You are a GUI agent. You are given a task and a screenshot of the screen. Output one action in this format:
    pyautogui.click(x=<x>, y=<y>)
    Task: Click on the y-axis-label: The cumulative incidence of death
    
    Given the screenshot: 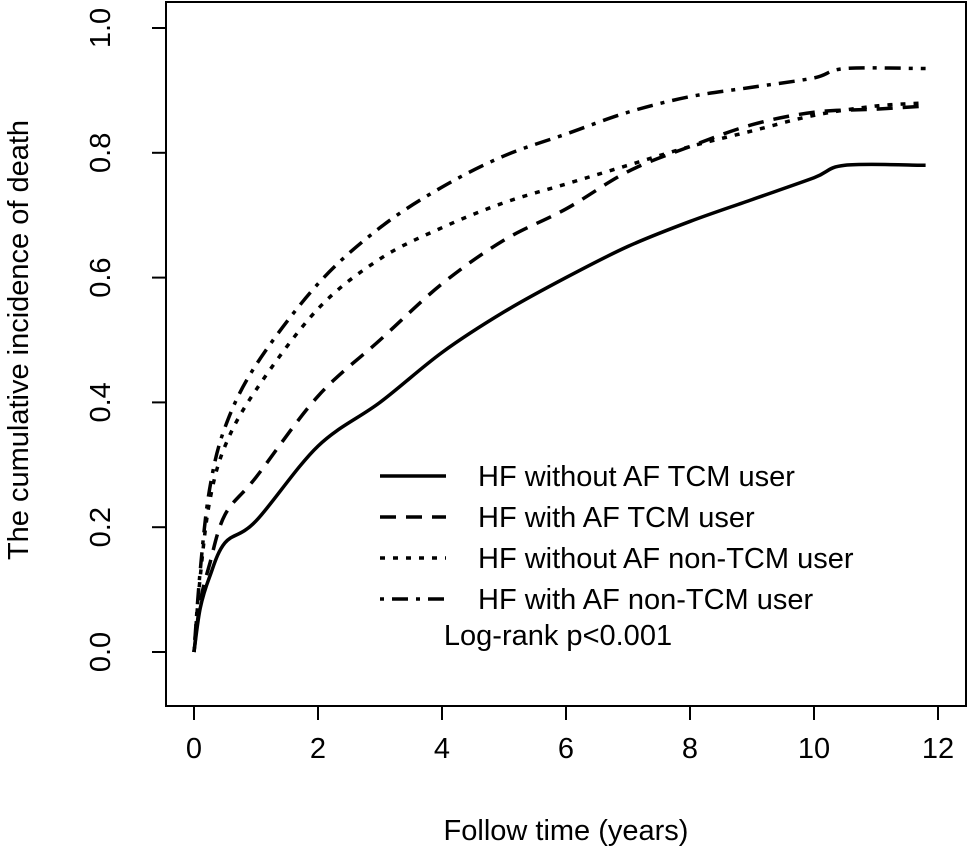 What is the action you would take?
    pyautogui.click(x=19, y=340)
    